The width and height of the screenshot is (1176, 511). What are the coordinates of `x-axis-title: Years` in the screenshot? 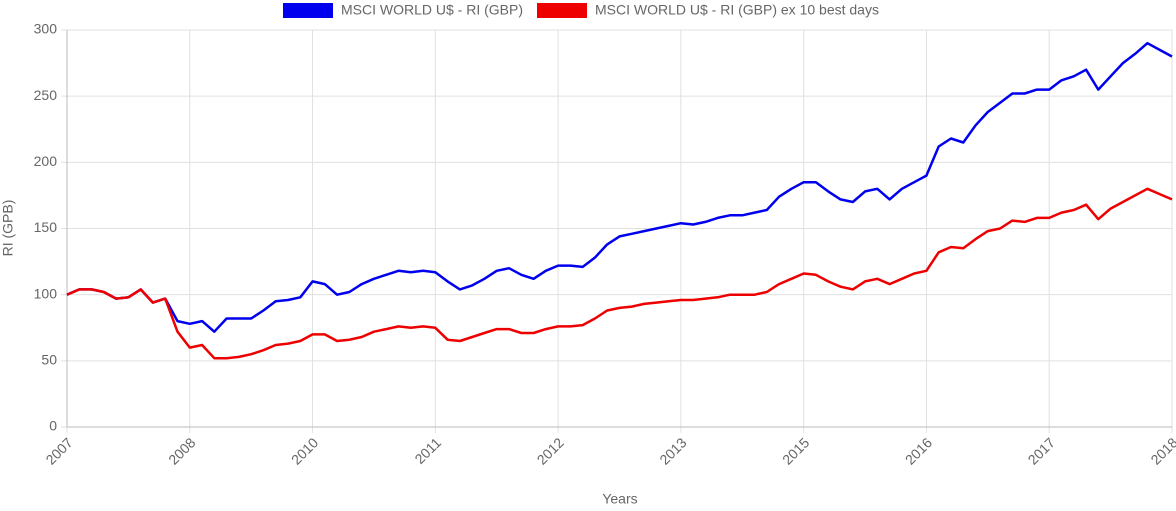 It's located at (619, 498).